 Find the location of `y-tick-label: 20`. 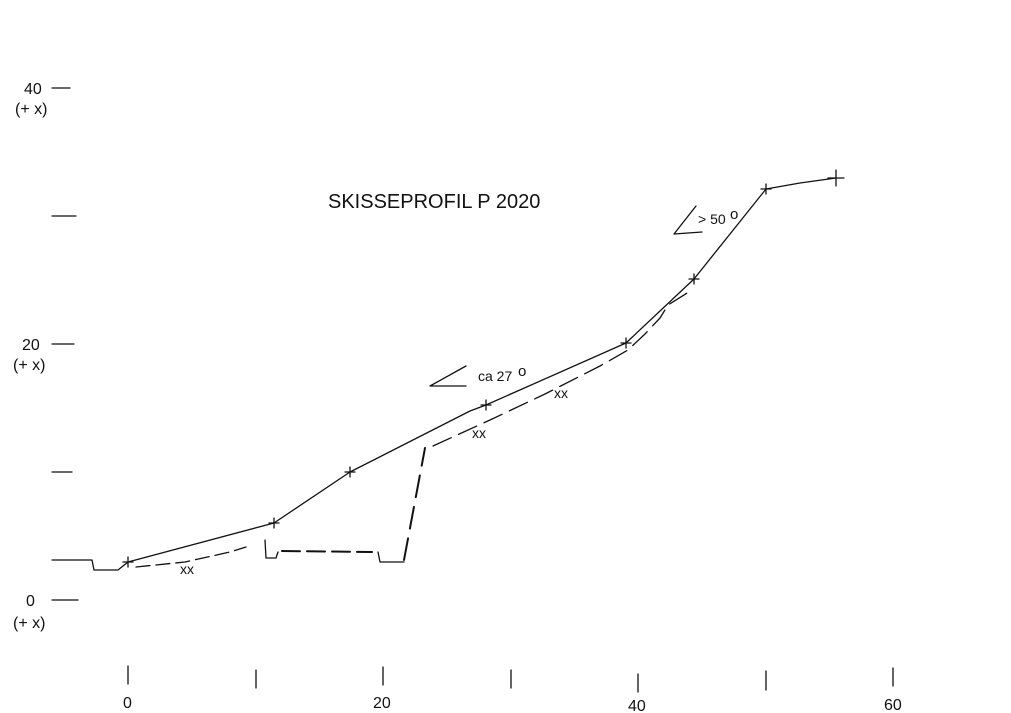

y-tick-label: 20 is located at coordinates (31, 345).